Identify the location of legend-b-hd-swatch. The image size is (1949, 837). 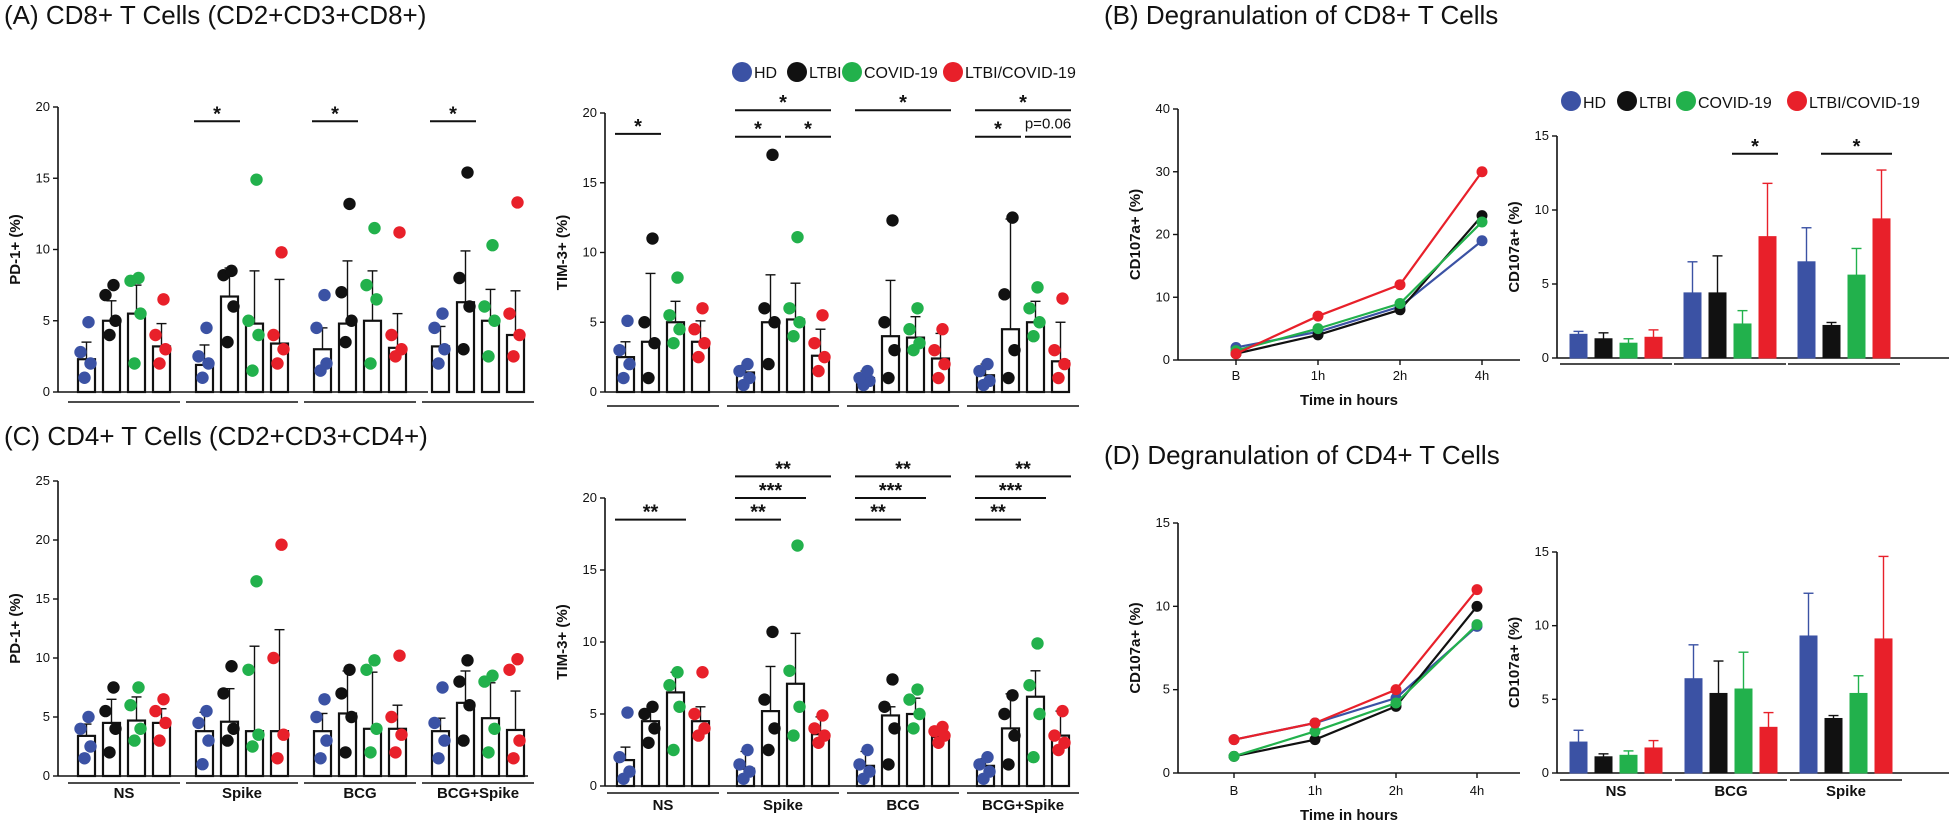
(1571, 101).